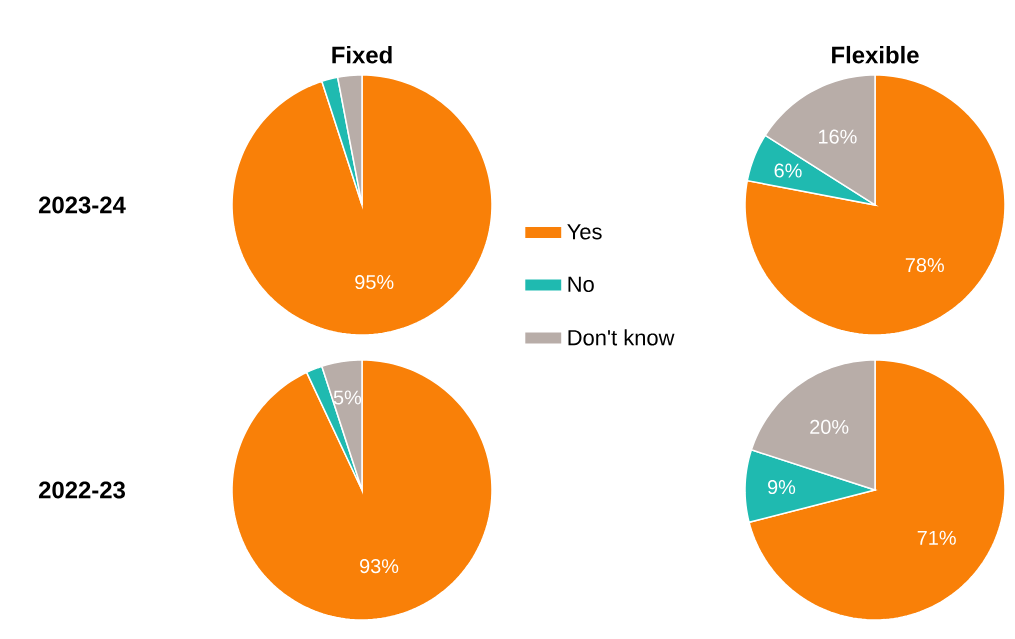 The width and height of the screenshot is (1015, 639). I want to click on data-label: 20%, so click(829, 426).